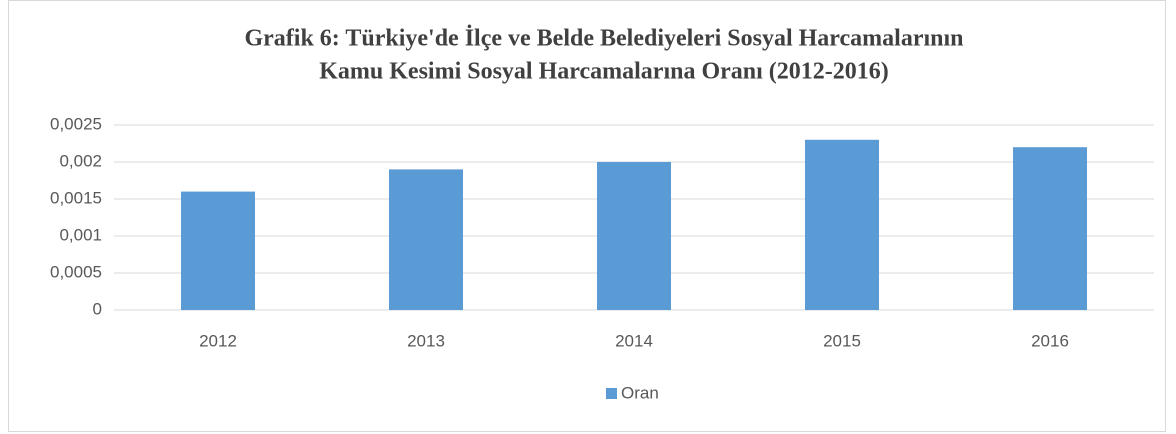  Describe the element at coordinates (76, 197) in the screenshot. I see `y-tick-label: 0,0015` at that location.